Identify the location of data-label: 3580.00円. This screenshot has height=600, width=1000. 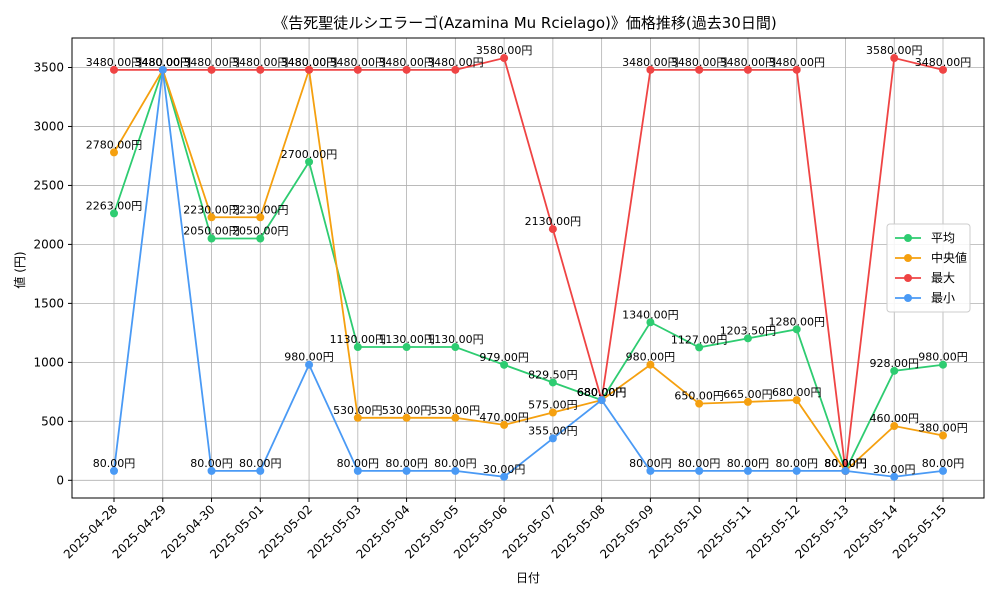
(504, 50).